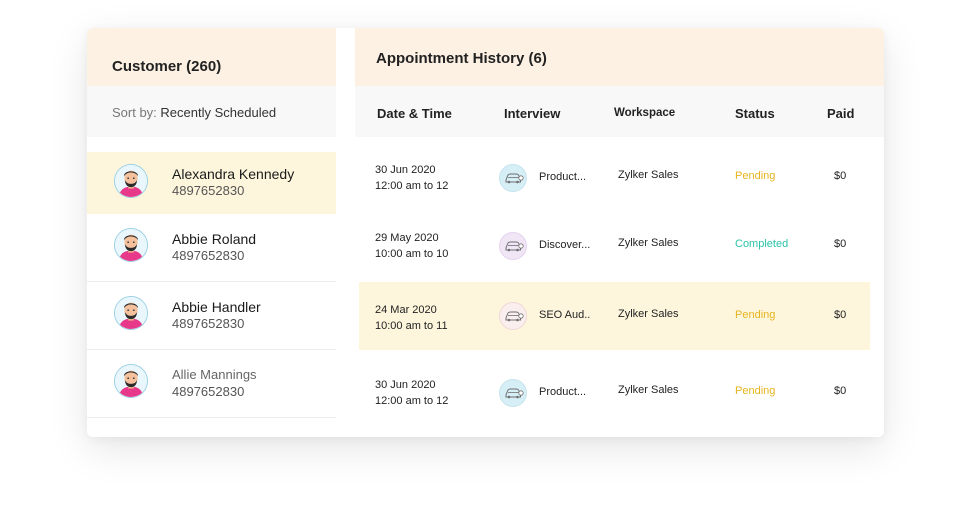 Image resolution: width=977 pixels, height=530 pixels. What do you see at coordinates (211, 57) in the screenshot?
I see `customer-panel-title: Customer (260)` at bounding box center [211, 57].